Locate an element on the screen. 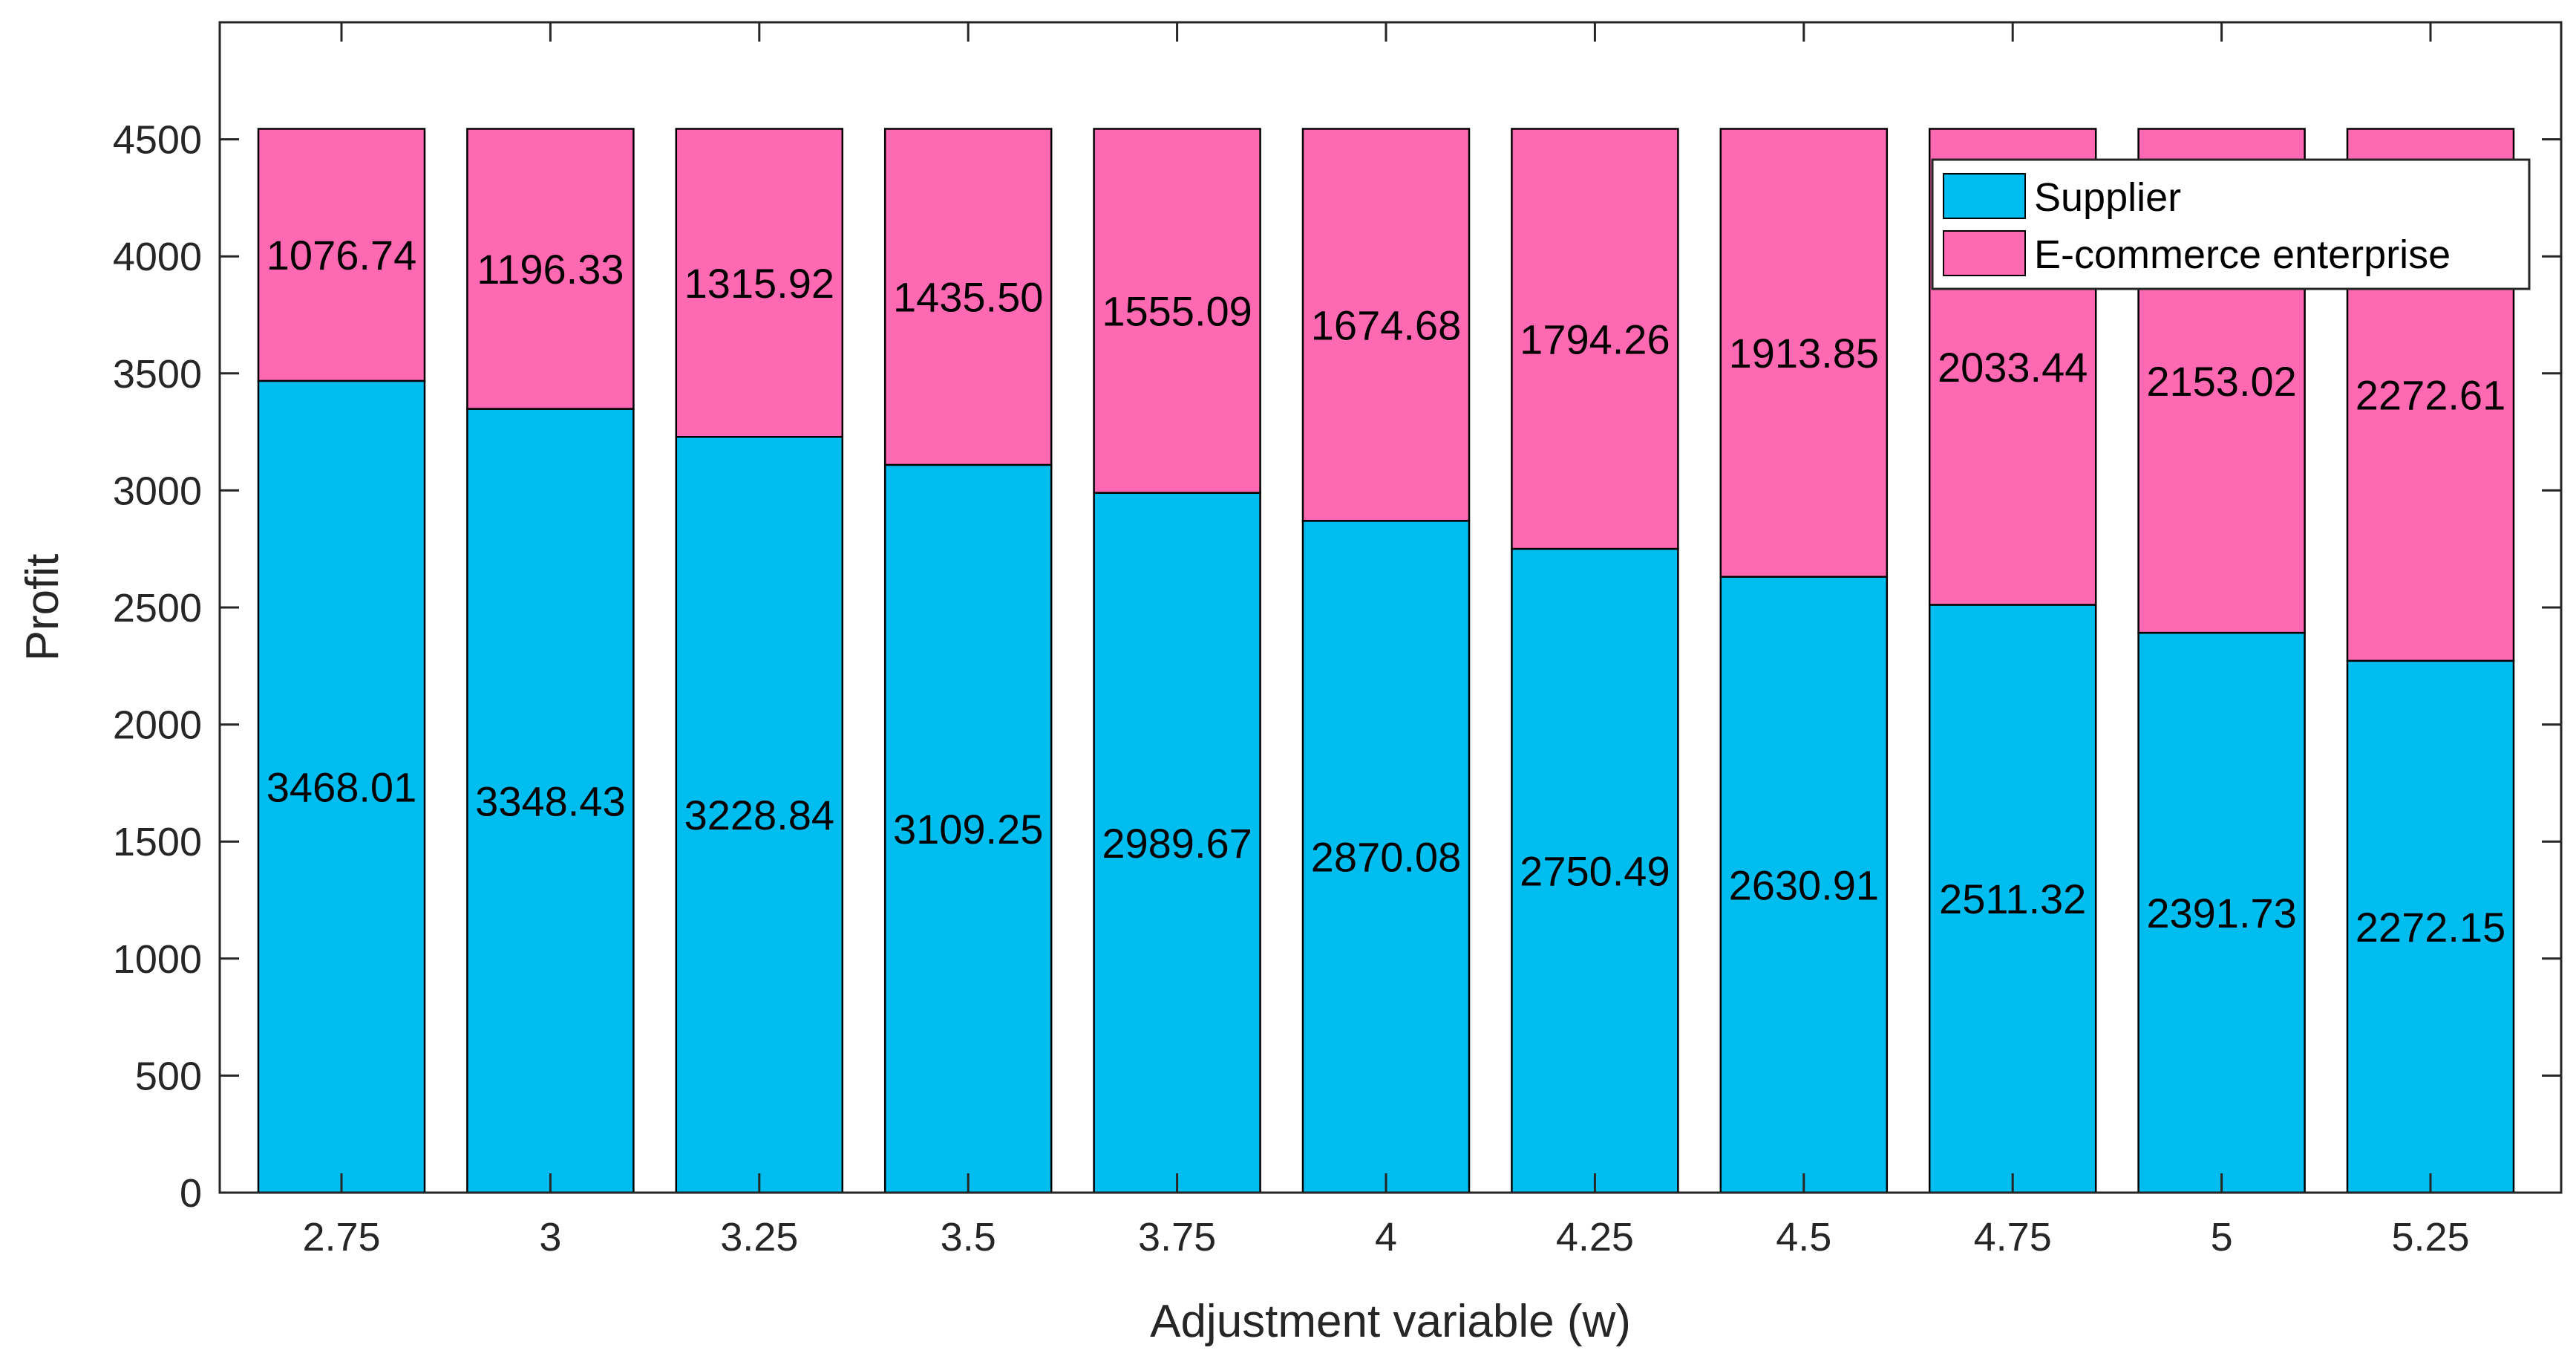 This screenshot has width=2576, height=1359. legend: Supplier E-commerce enterprise is located at coordinates (2231, 224).